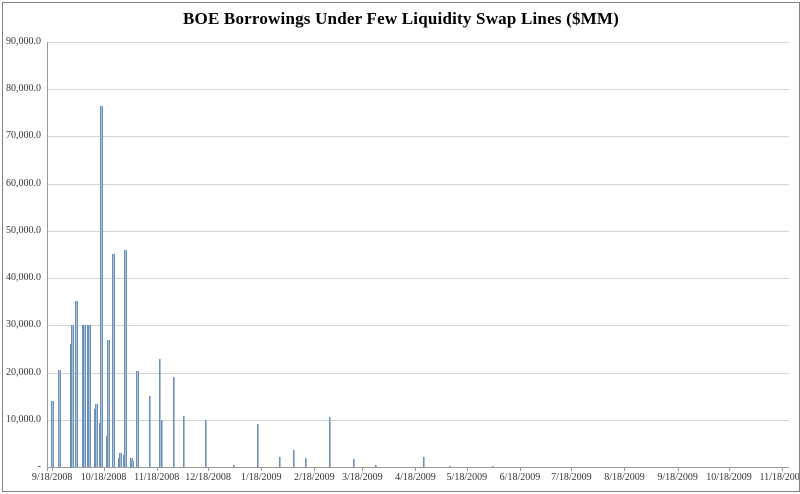 This screenshot has height=494, width=800. What do you see at coordinates (571, 477) in the screenshot?
I see `x-tick-label: 7/18/2009` at bounding box center [571, 477].